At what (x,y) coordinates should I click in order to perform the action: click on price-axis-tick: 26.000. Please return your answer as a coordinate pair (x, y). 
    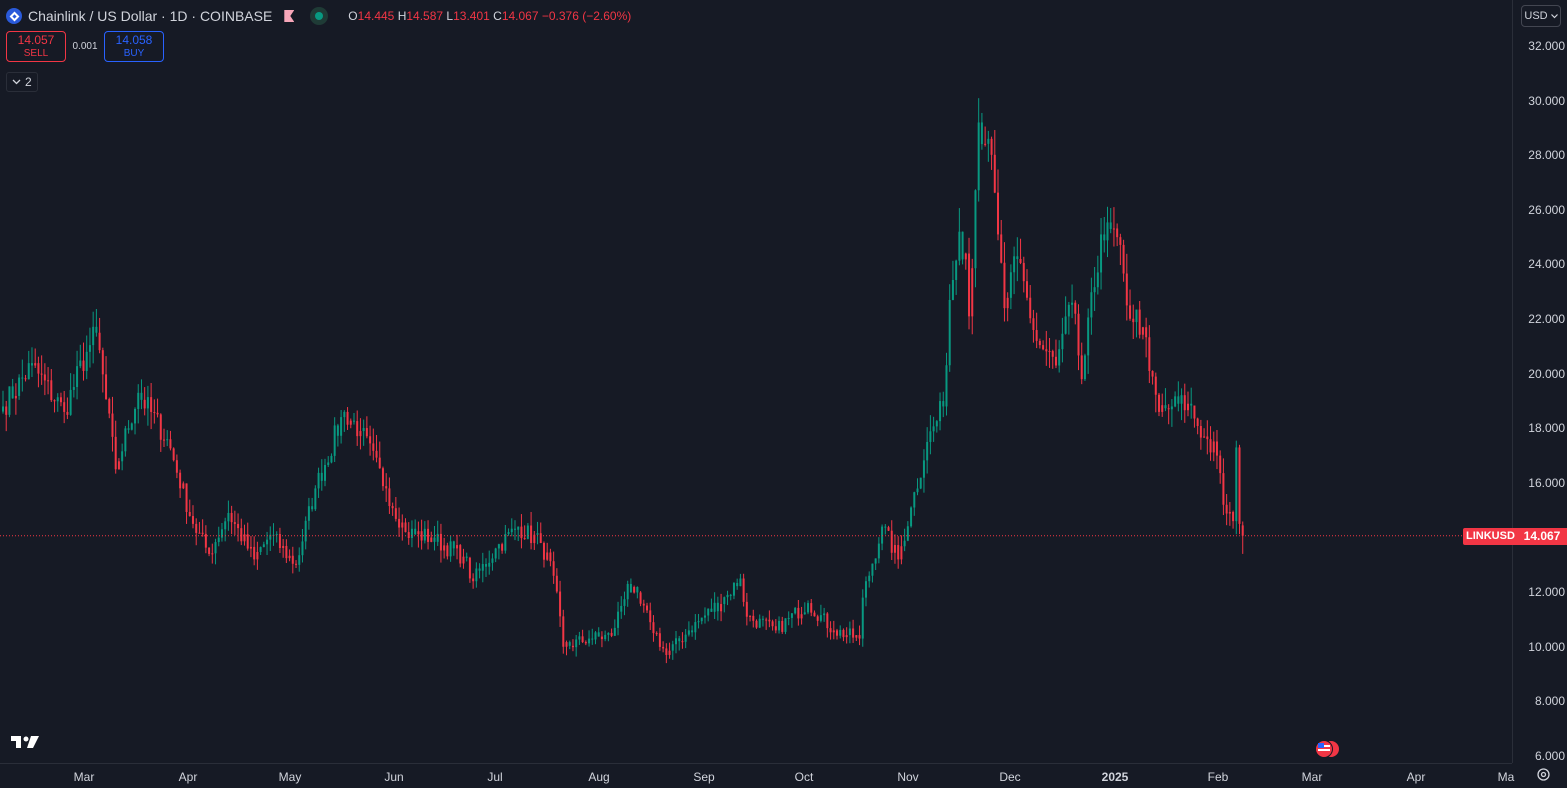
    Looking at the image, I should click on (1546, 209).